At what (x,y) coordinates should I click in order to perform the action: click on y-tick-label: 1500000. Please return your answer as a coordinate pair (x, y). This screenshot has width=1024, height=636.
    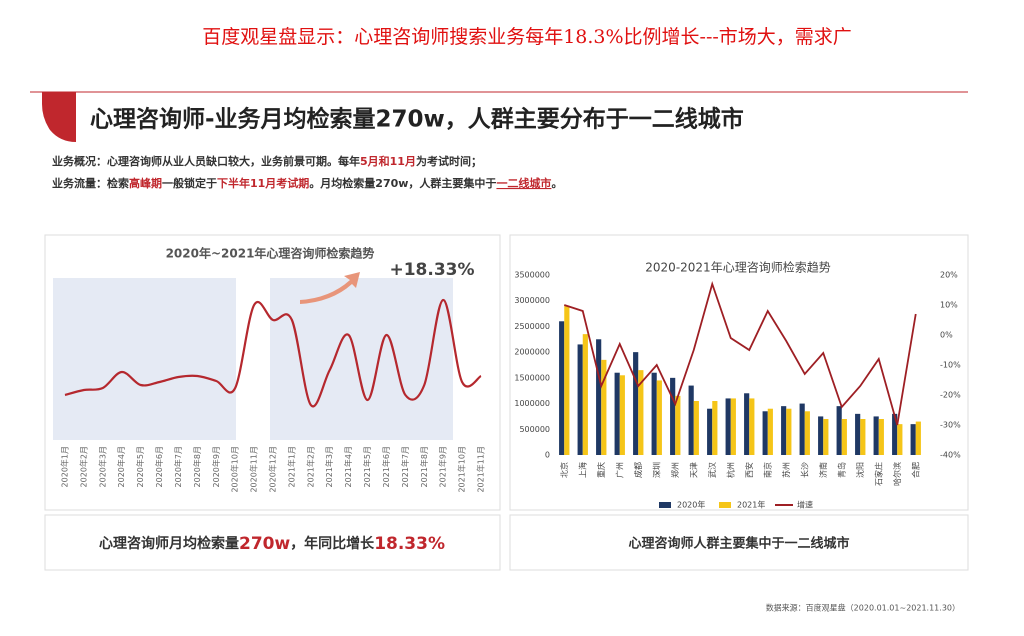
    Looking at the image, I should click on (532, 377).